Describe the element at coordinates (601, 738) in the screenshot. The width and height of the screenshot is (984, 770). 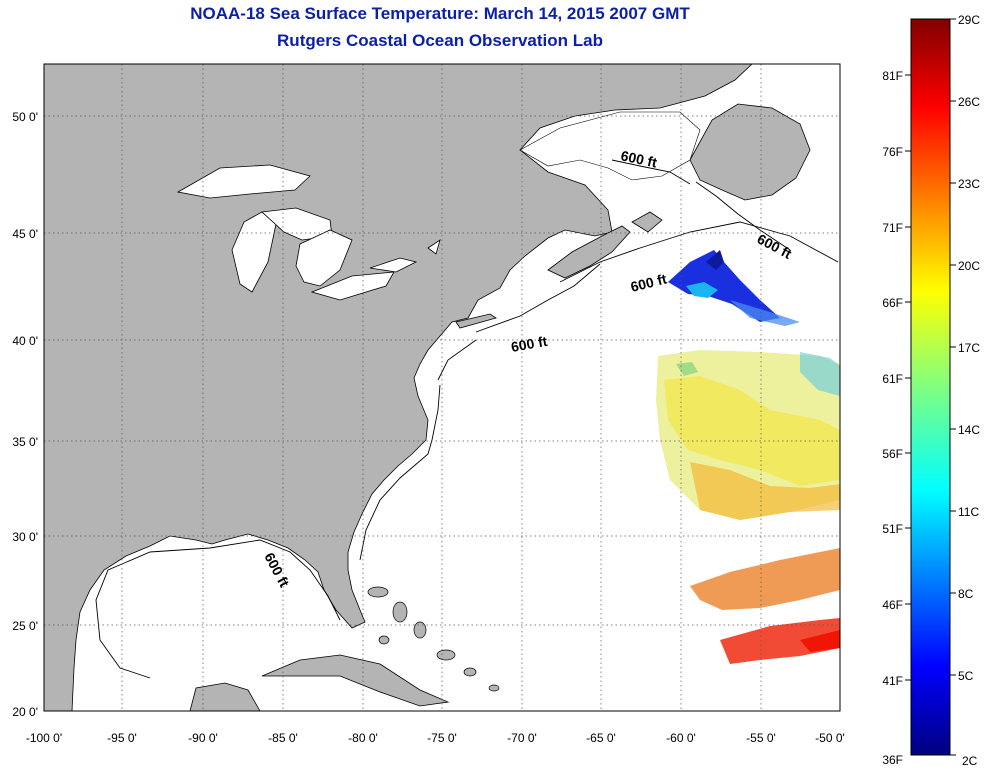
I see `lon-tick-label: -65 0'` at that location.